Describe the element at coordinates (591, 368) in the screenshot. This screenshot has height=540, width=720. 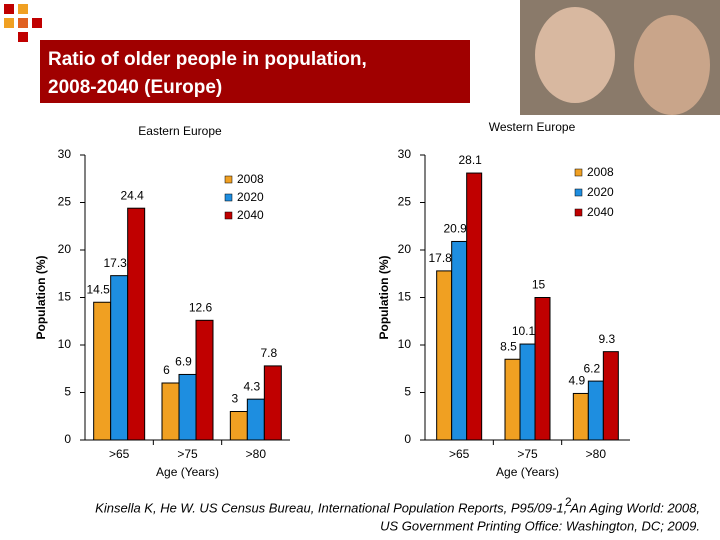
I see `data-label: 6.2` at that location.